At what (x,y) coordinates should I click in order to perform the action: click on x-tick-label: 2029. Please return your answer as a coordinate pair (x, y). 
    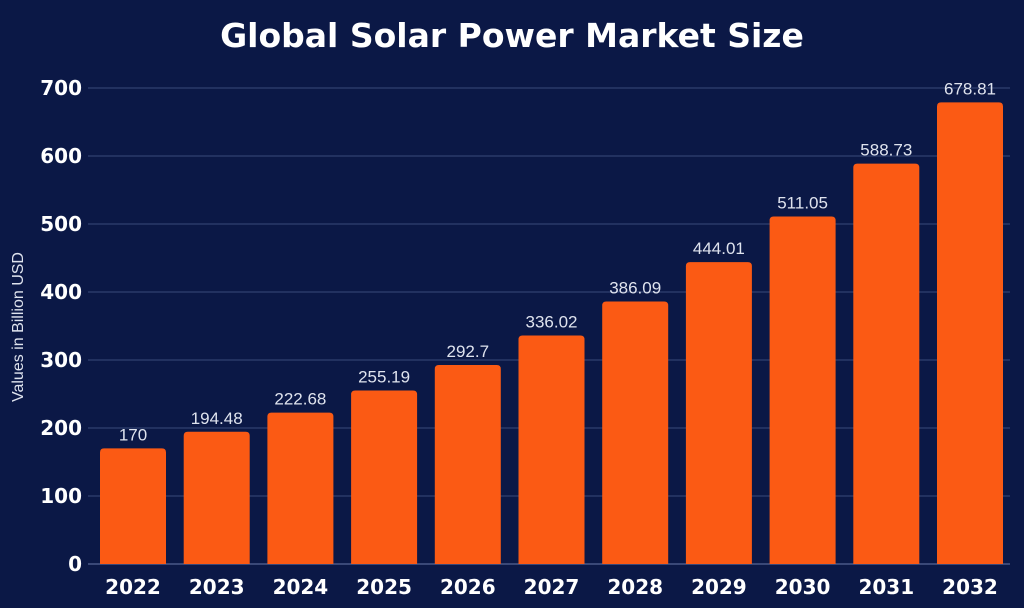
    Looking at the image, I should click on (719, 587).